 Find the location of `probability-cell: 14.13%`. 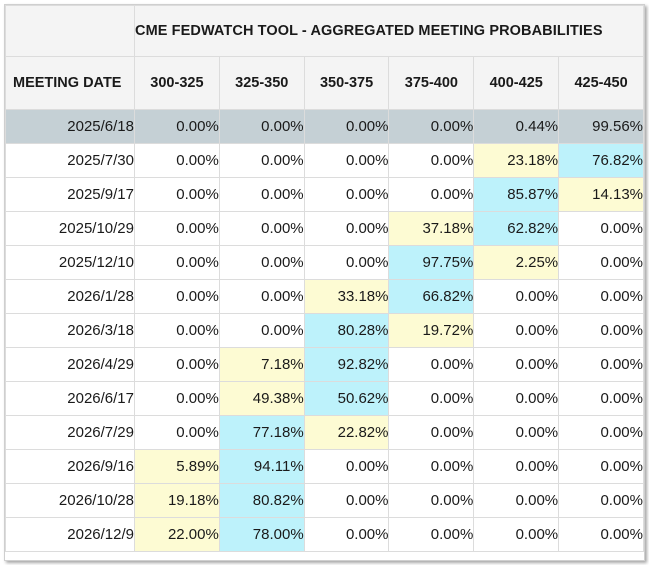

probability-cell: 14.13% is located at coordinates (601, 194).